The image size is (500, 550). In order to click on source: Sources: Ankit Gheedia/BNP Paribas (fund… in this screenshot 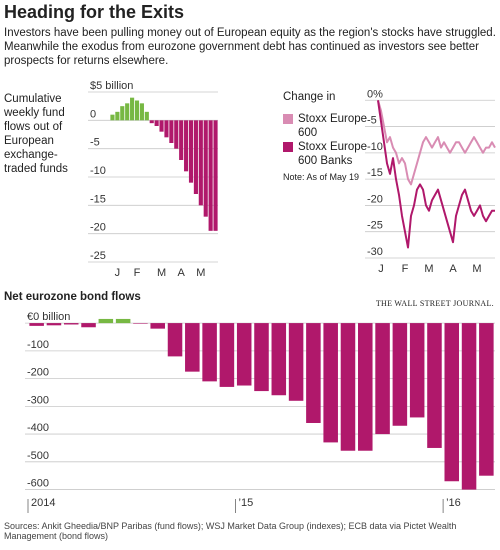, I will do `click(230, 531)`.